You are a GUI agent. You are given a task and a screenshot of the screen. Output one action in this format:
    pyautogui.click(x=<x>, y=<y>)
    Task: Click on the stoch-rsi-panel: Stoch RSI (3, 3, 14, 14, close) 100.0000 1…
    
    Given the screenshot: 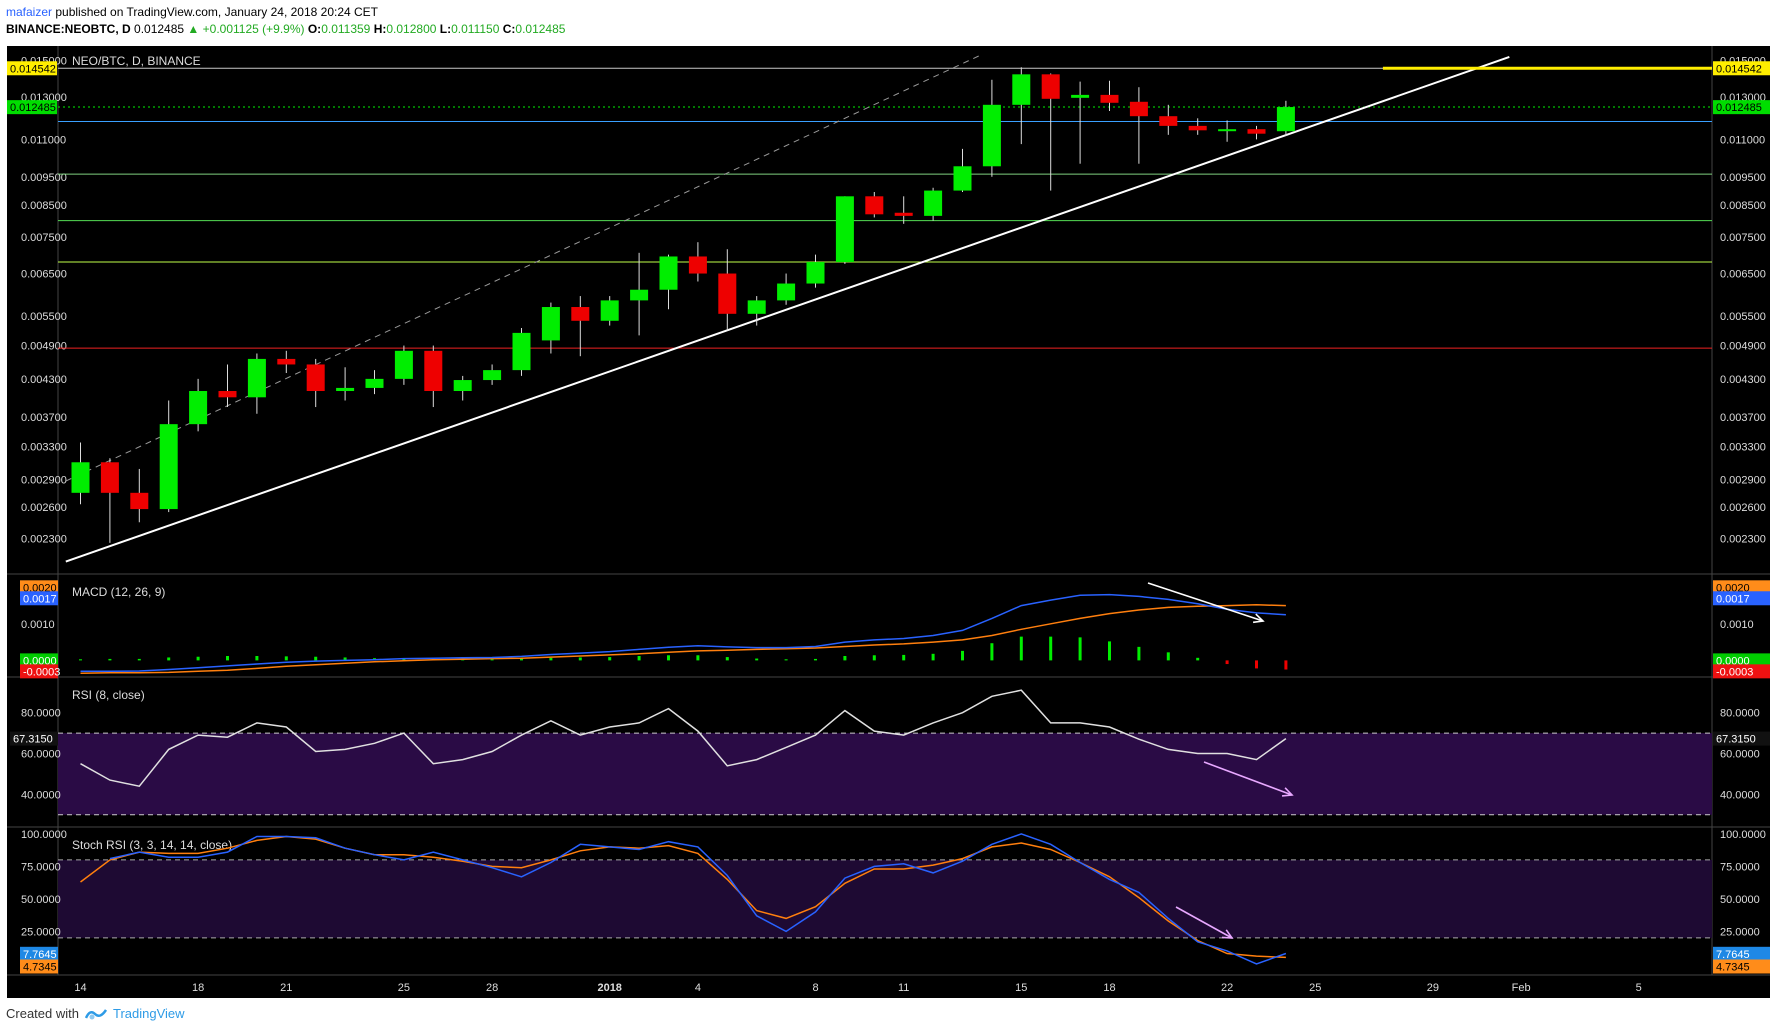 What is the action you would take?
    pyautogui.click(x=895, y=901)
    